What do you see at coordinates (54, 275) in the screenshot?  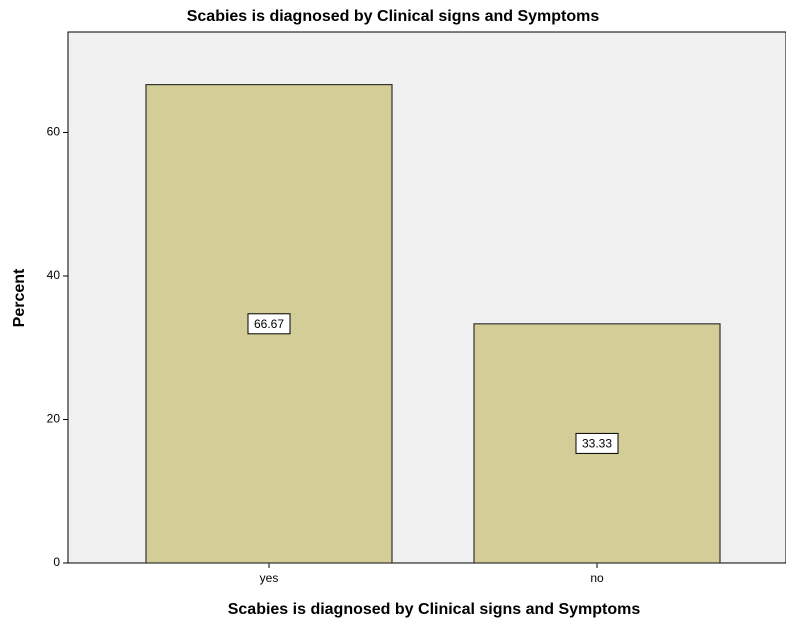 I see `y-tick-label: 40` at bounding box center [54, 275].